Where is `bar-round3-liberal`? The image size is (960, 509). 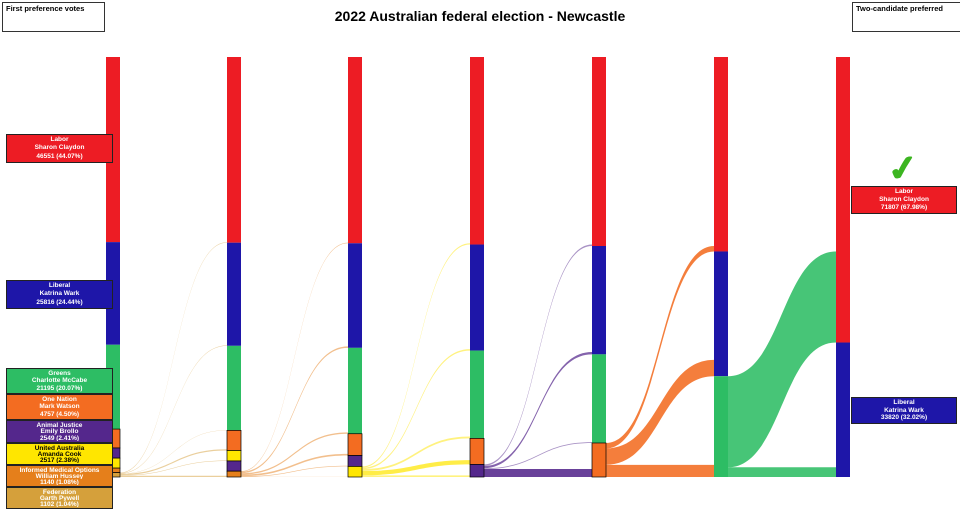
bar-round3-liberal is located at coordinates (355, 295).